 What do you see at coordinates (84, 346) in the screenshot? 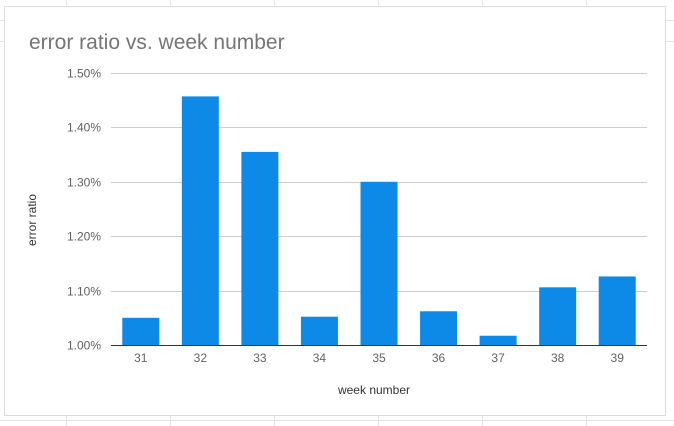
I see `y-tick-label: 1.00%` at bounding box center [84, 346].